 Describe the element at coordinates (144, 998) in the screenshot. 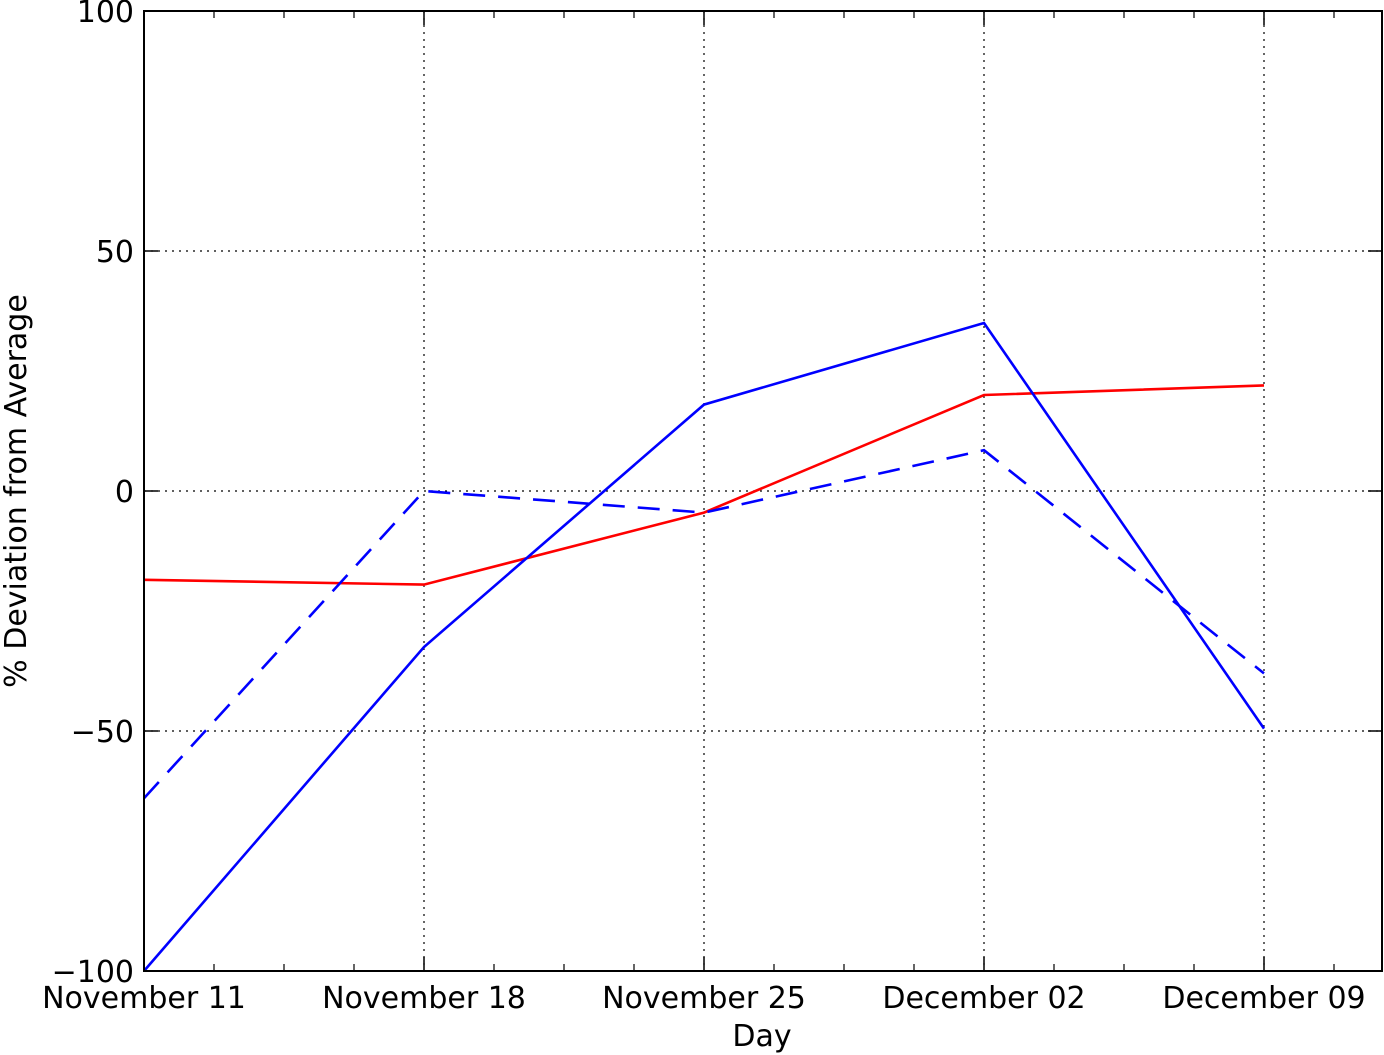

I see `x-tick-label: November 11` at that location.